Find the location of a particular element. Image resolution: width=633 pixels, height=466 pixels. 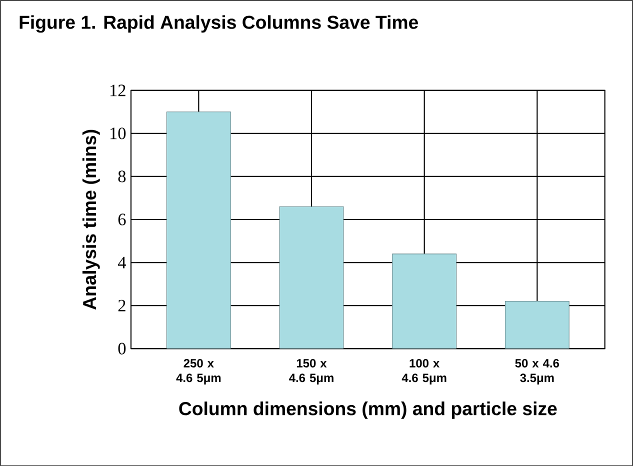

y-tick-label: 8 is located at coordinates (122, 176).